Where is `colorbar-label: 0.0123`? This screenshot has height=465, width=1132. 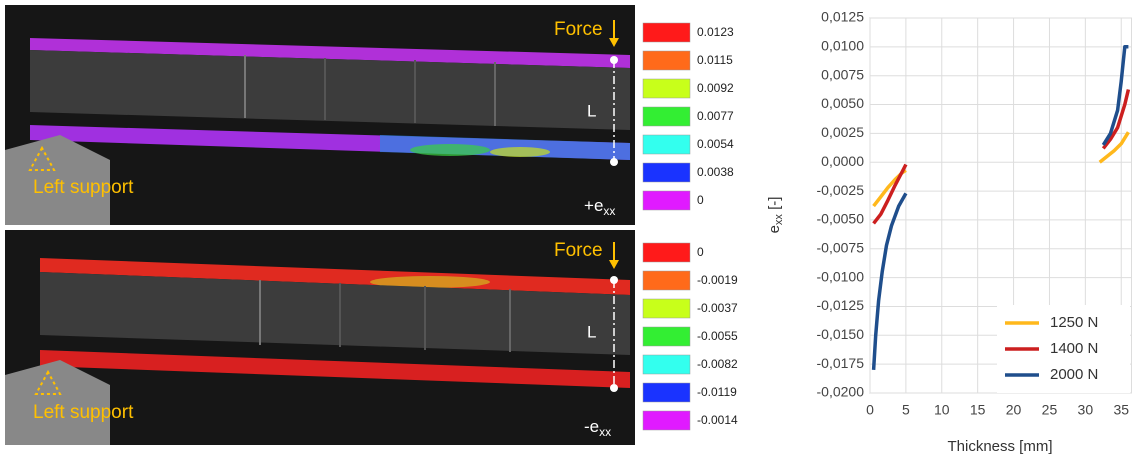 colorbar-label: 0.0123 is located at coordinates (715, 32).